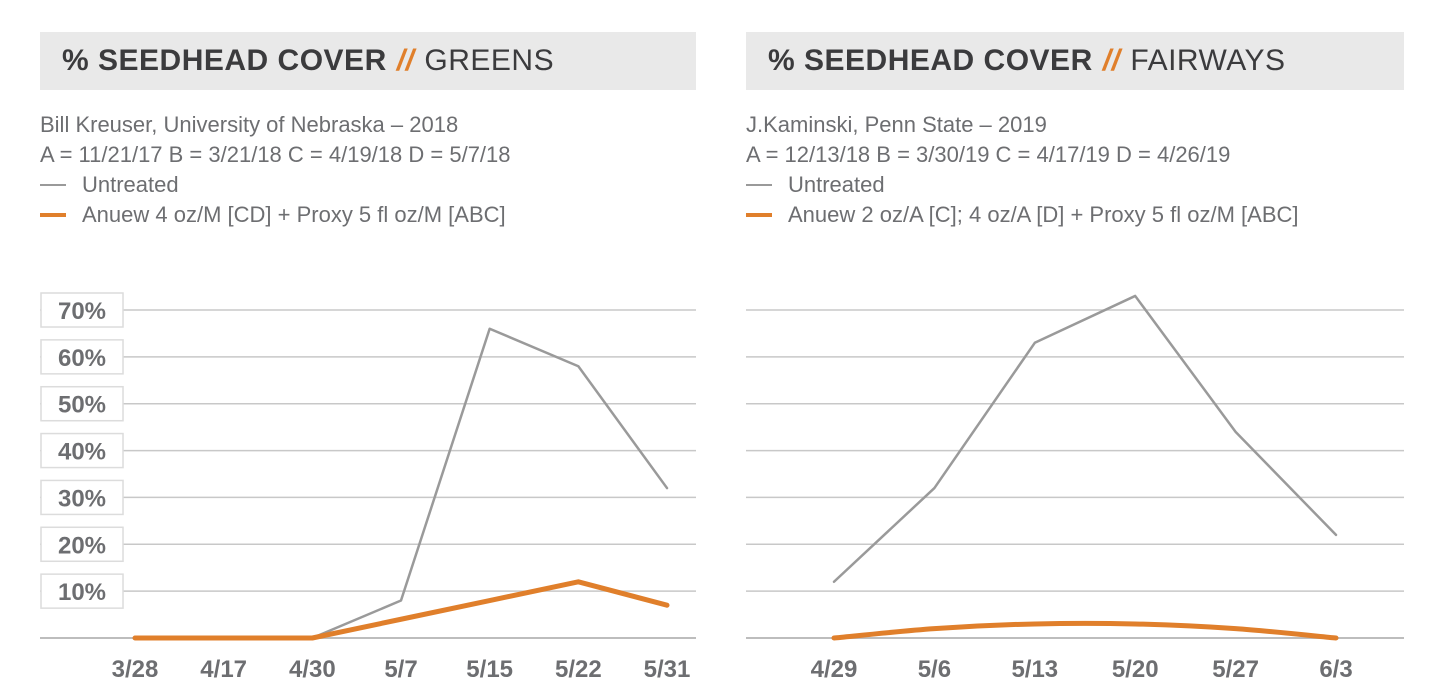 The width and height of the screenshot is (1444, 692). What do you see at coordinates (1085, 439) in the screenshot?
I see `series-line-untreated` at bounding box center [1085, 439].